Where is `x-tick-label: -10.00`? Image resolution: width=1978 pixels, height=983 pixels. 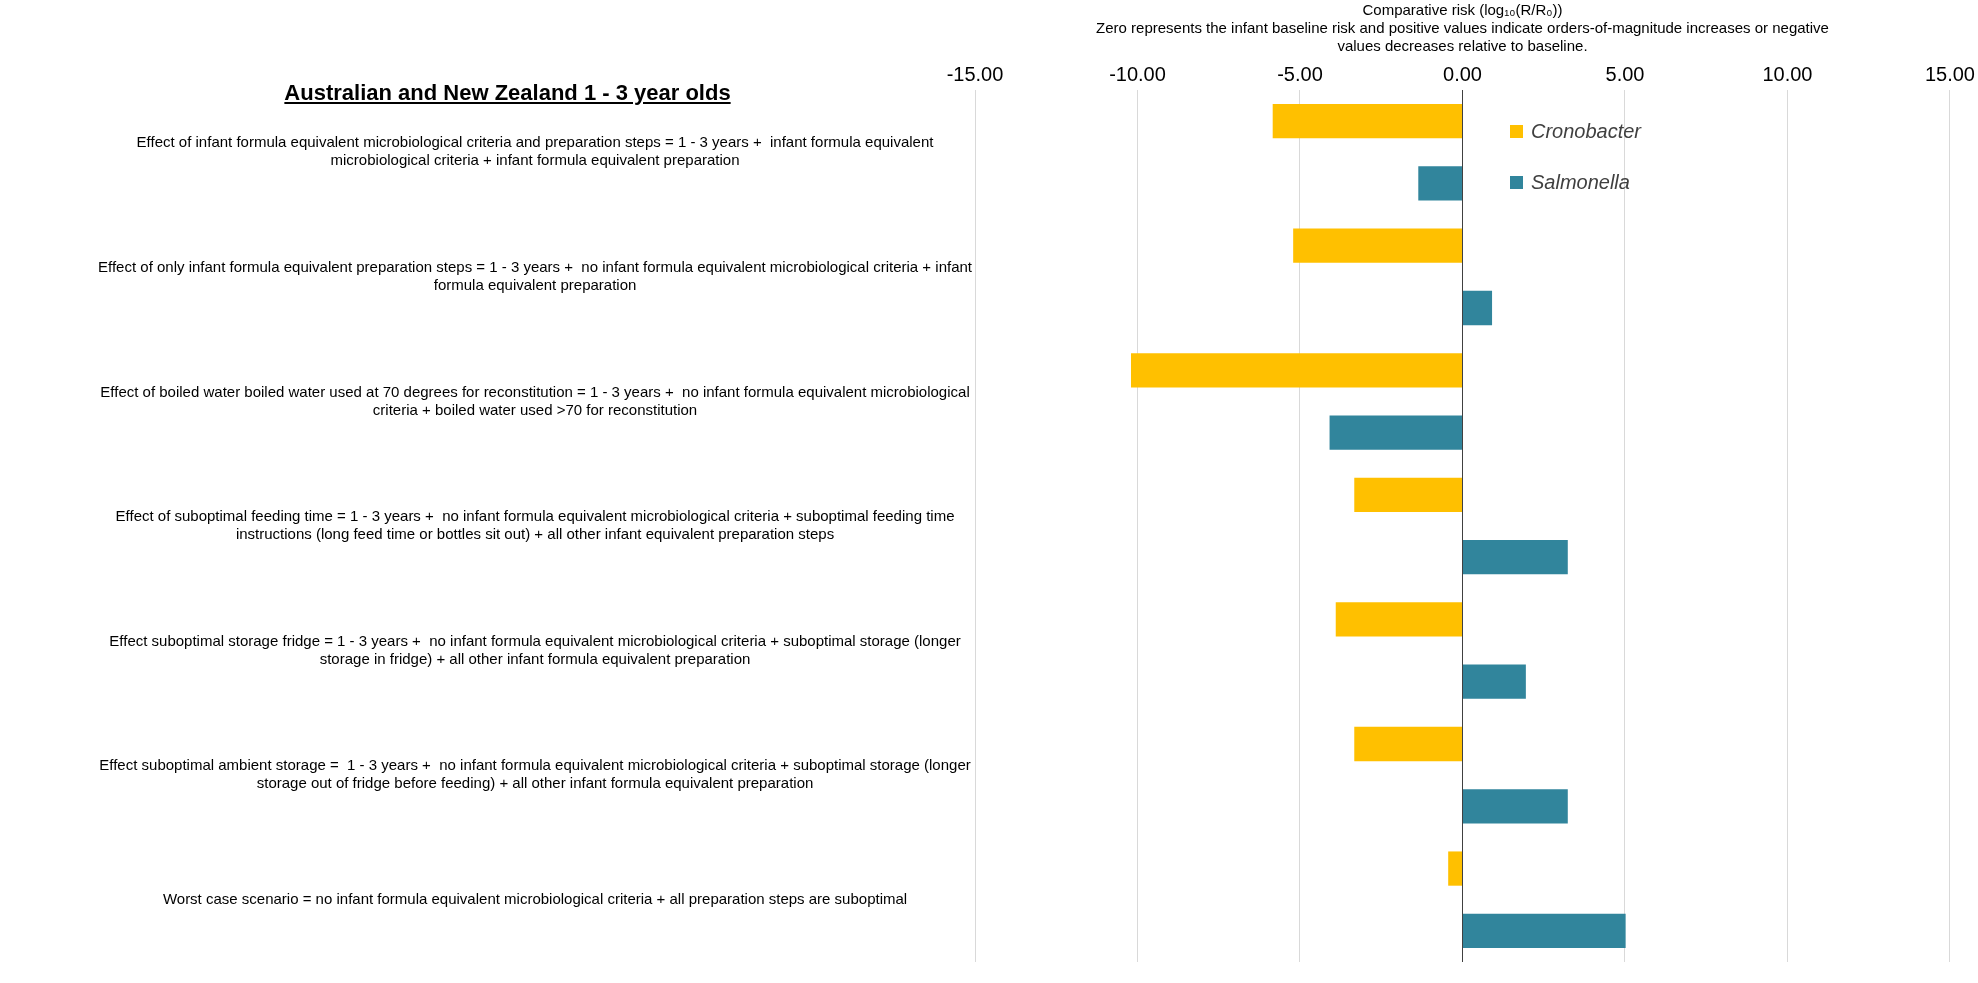
x-tick-label: -10.00 is located at coordinates (1137, 73).